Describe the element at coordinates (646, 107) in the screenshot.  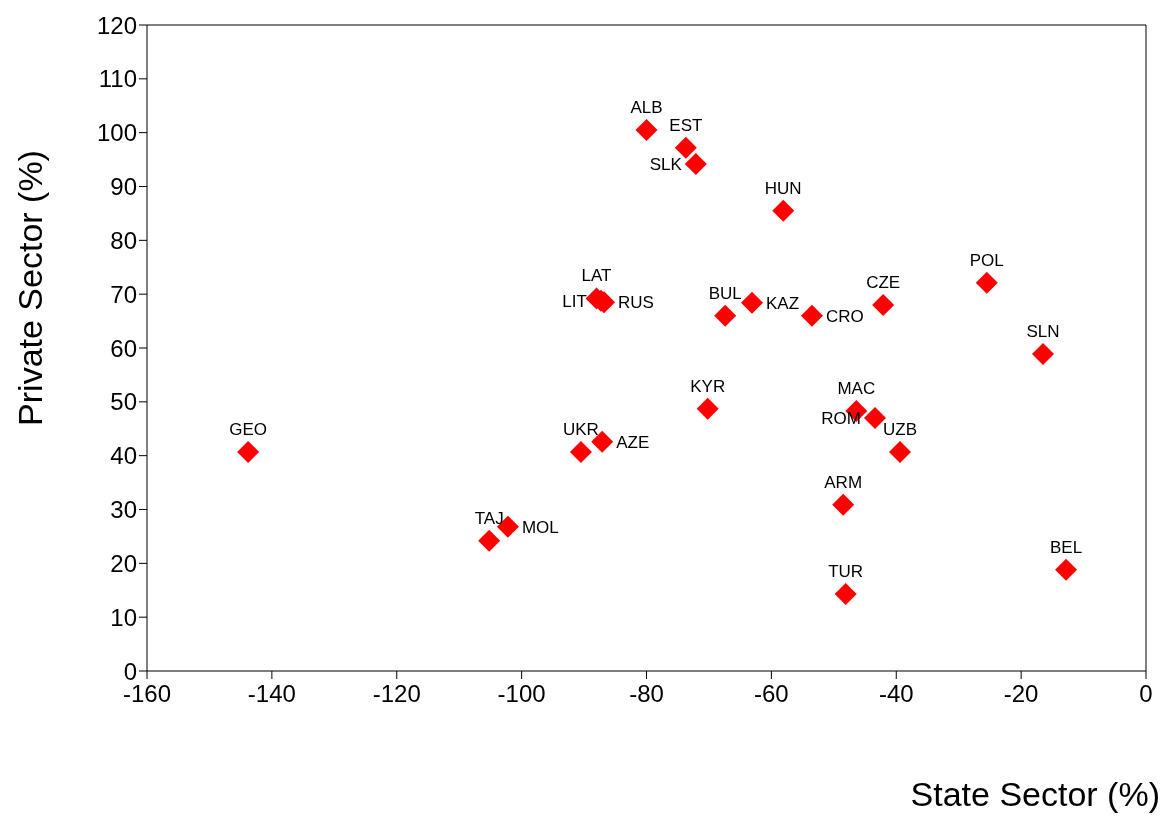
I see `annotation: ALB` at that location.